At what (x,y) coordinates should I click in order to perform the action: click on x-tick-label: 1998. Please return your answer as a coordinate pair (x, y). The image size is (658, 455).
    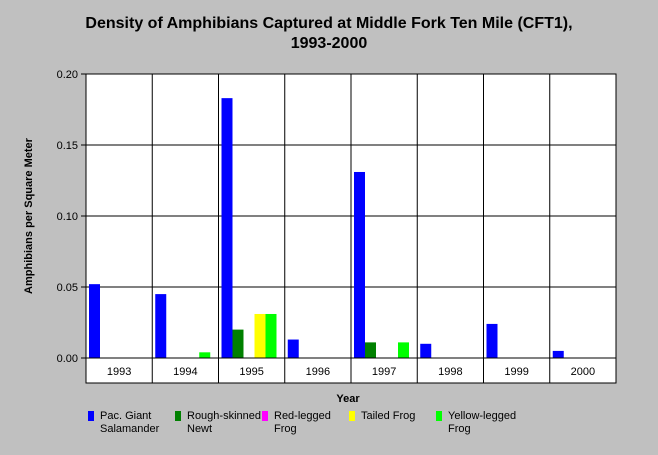
    Looking at the image, I should click on (450, 372).